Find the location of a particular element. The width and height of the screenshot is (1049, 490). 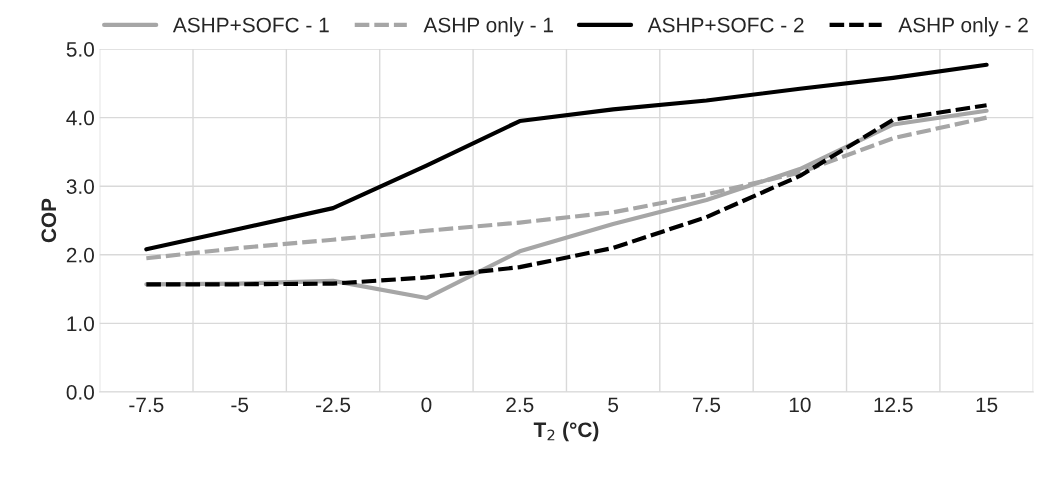

y-tick-label: 4.0 is located at coordinates (80, 118).